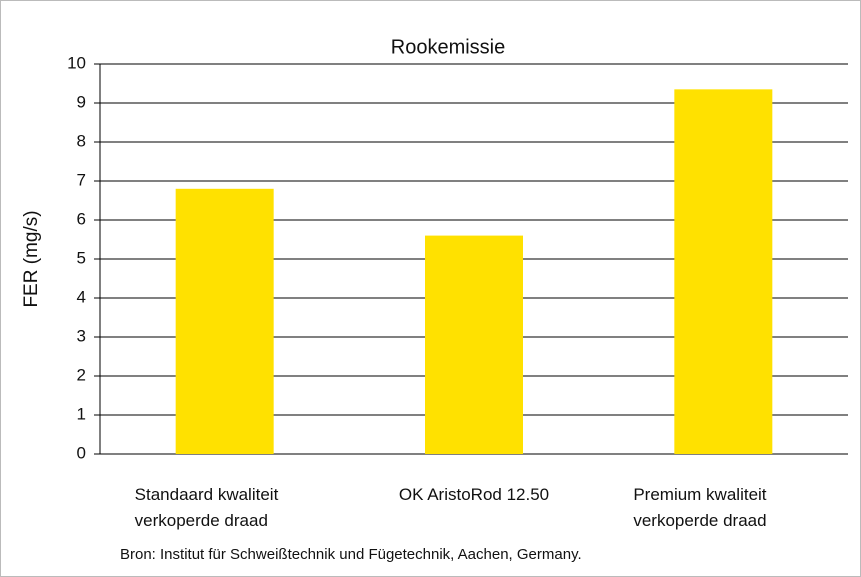  What do you see at coordinates (81, 101) in the screenshot?
I see `y-tick-label: 9` at bounding box center [81, 101].